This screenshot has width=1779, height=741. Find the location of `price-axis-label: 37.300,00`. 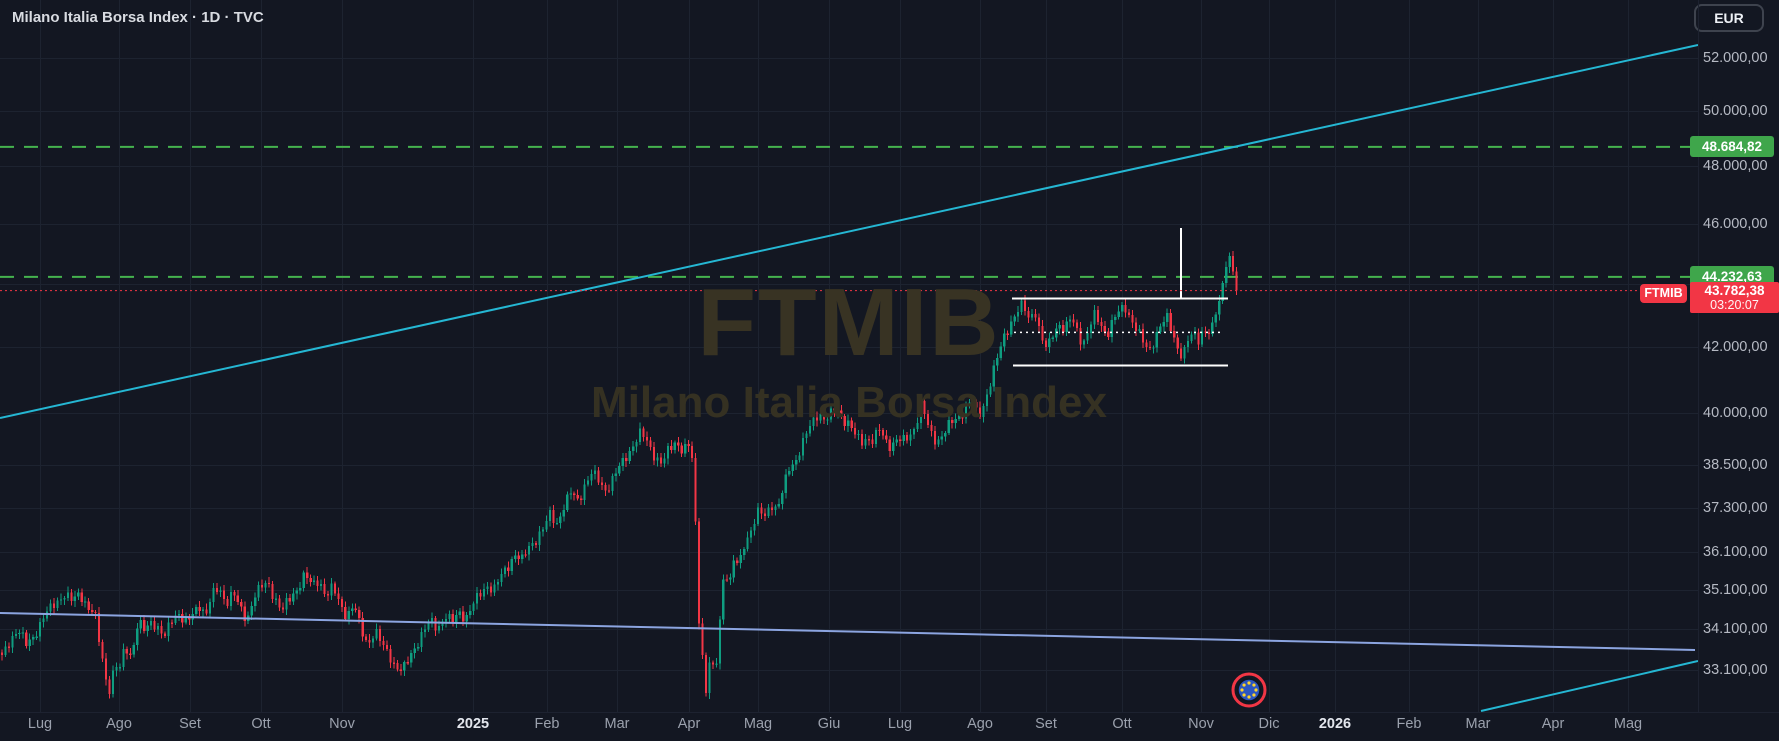

price-axis-label: 37.300,00 is located at coordinates (1735, 507).